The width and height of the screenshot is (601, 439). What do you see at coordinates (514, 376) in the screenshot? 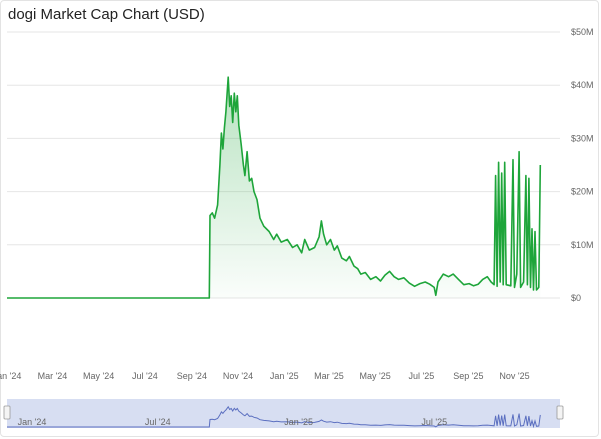
I see `x-tick-label: Nov '25` at bounding box center [514, 376].